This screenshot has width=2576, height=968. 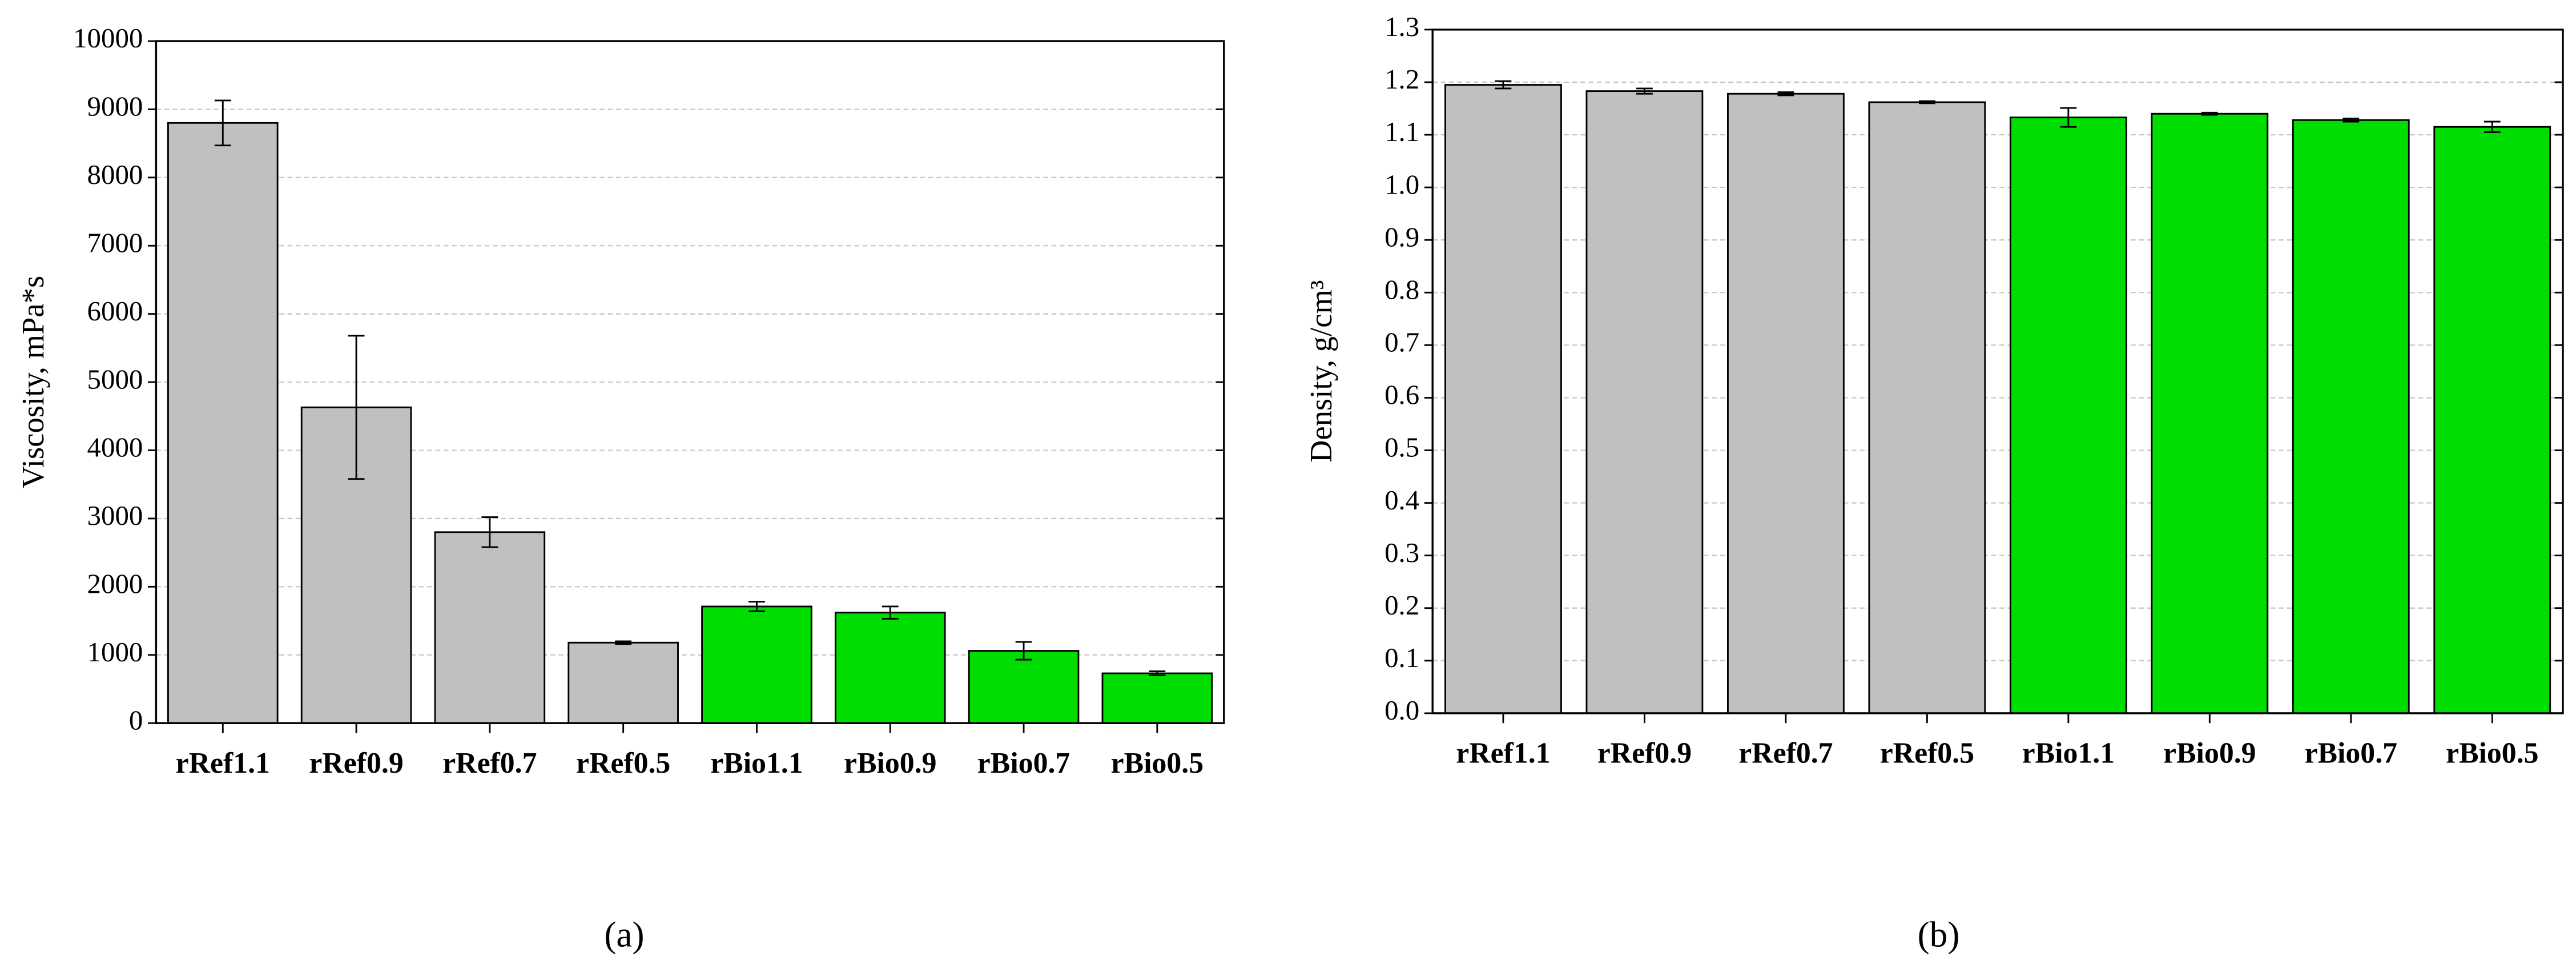 What do you see at coordinates (136, 720) in the screenshot?
I see `y-tick-label: 0` at bounding box center [136, 720].